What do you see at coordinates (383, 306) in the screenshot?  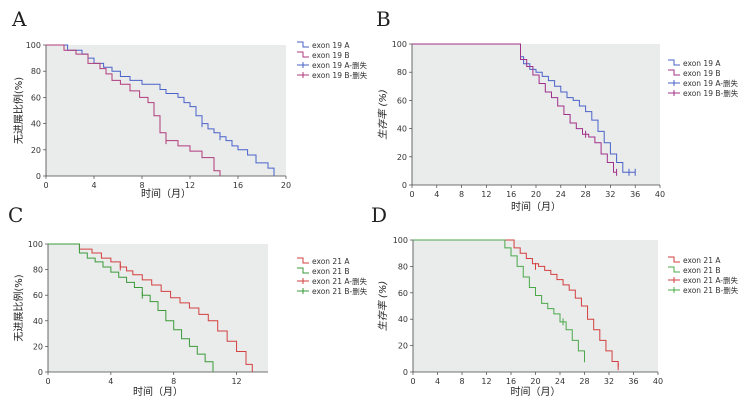 I see `y-axis-title: 生存率 (%)` at bounding box center [383, 306].